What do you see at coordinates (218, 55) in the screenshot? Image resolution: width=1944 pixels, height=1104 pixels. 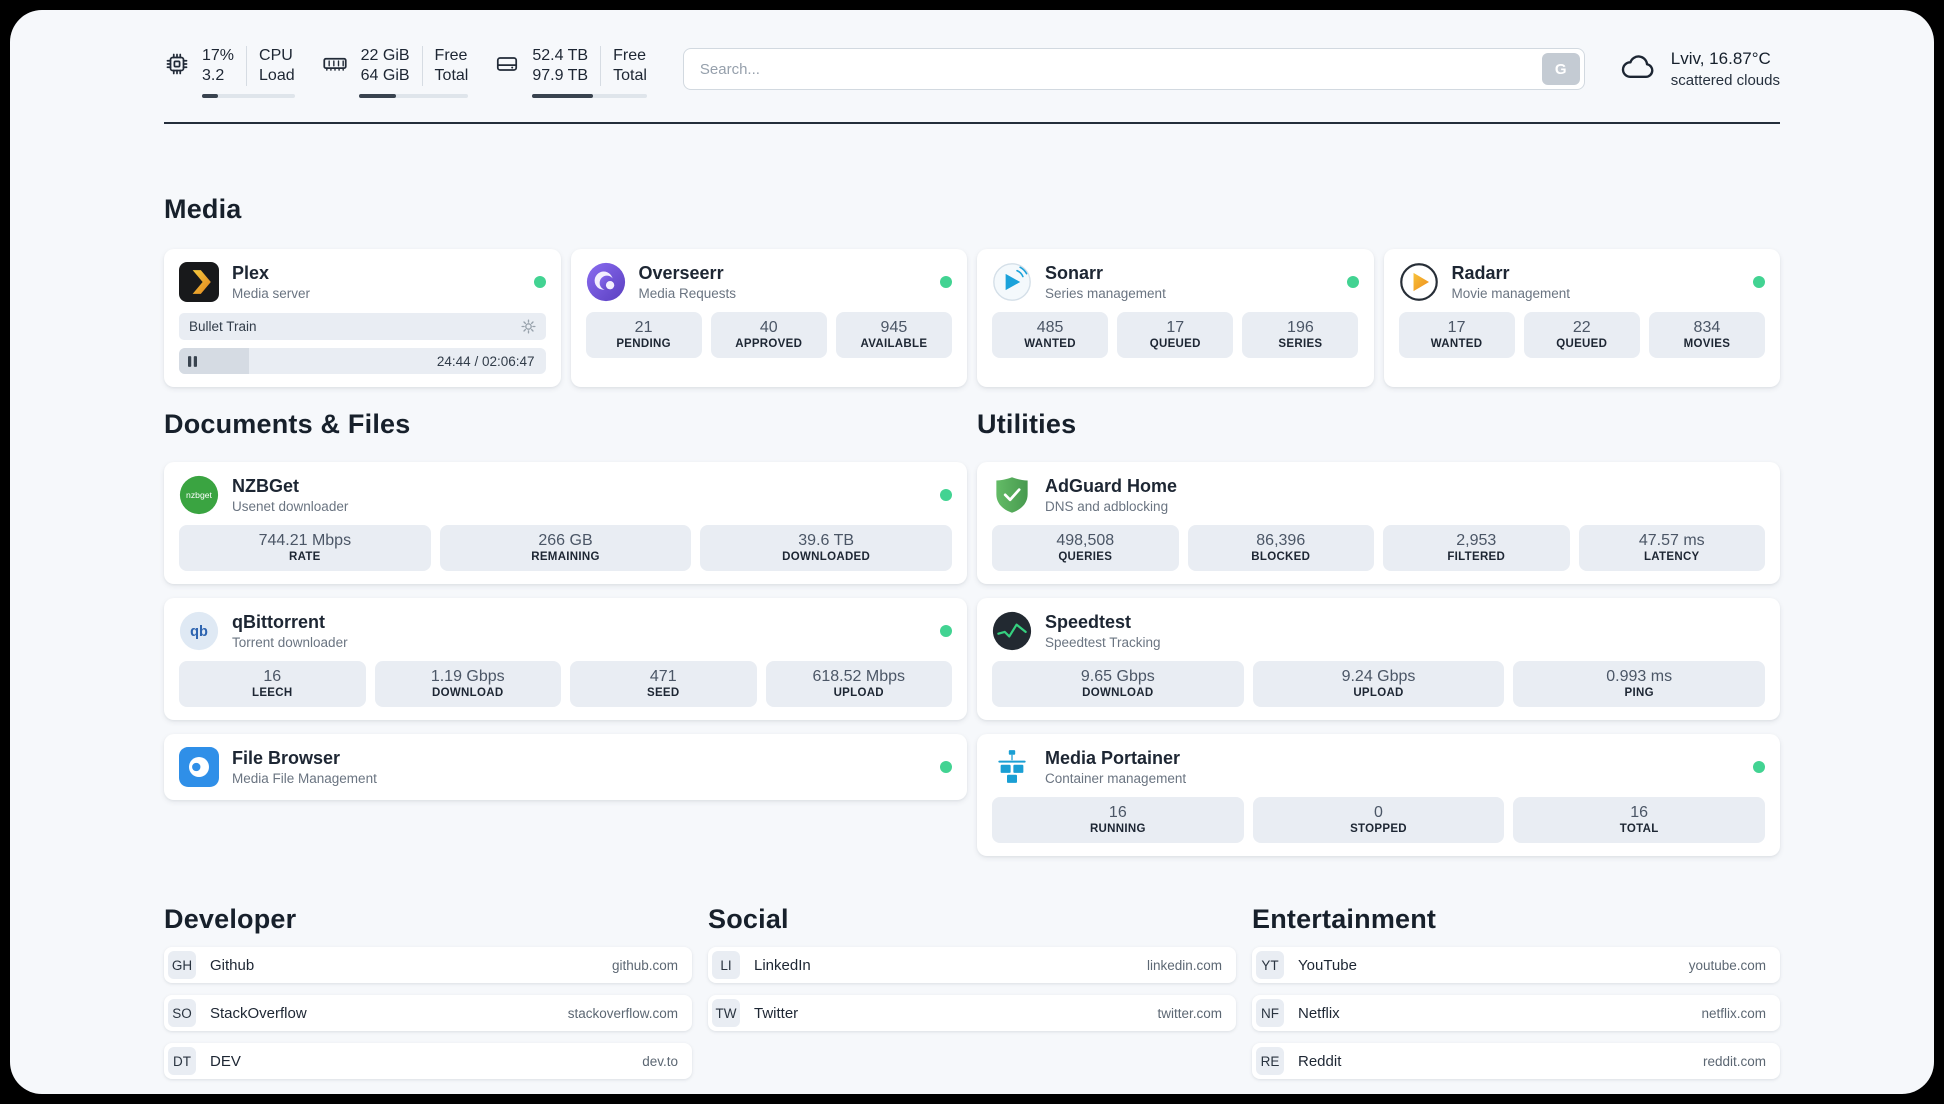 I see `cpu-usage: 17%` at bounding box center [218, 55].